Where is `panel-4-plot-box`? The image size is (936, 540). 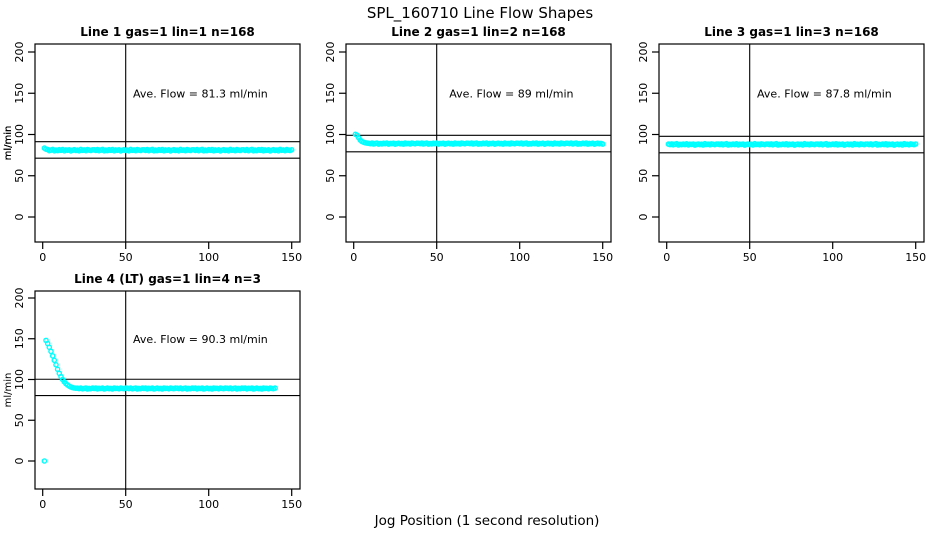
panel-4-plot-box is located at coordinates (167, 390).